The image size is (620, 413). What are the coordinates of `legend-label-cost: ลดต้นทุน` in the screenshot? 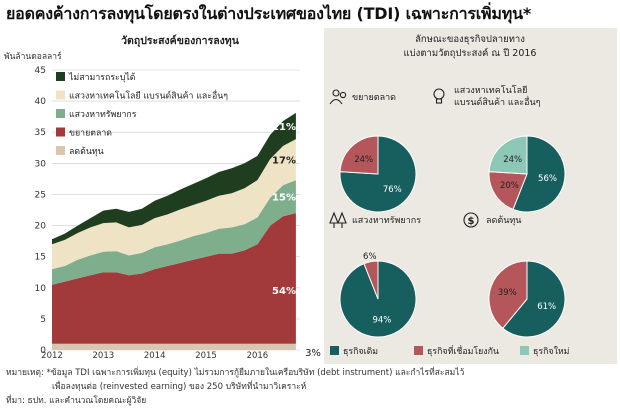 It's located at (86, 151).